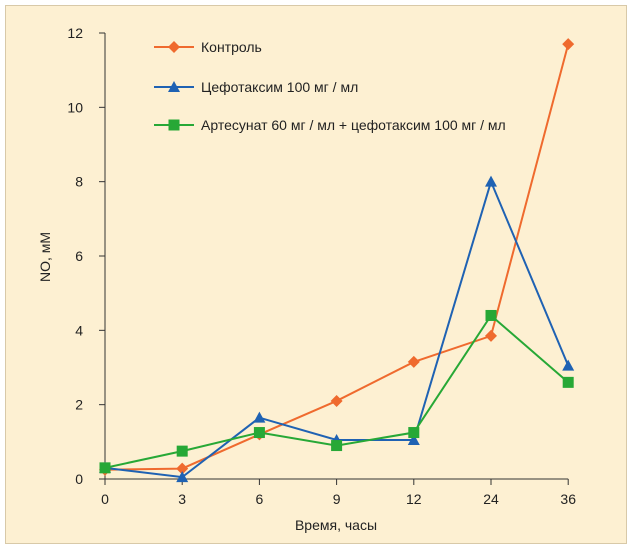 This screenshot has height=549, width=632. I want to click on y-axis-label: NO, мМ, so click(45, 257).